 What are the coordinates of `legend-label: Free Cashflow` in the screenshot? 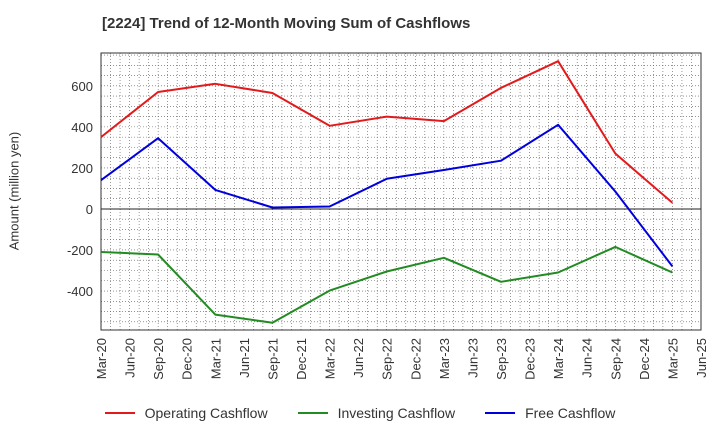 It's located at (570, 413).